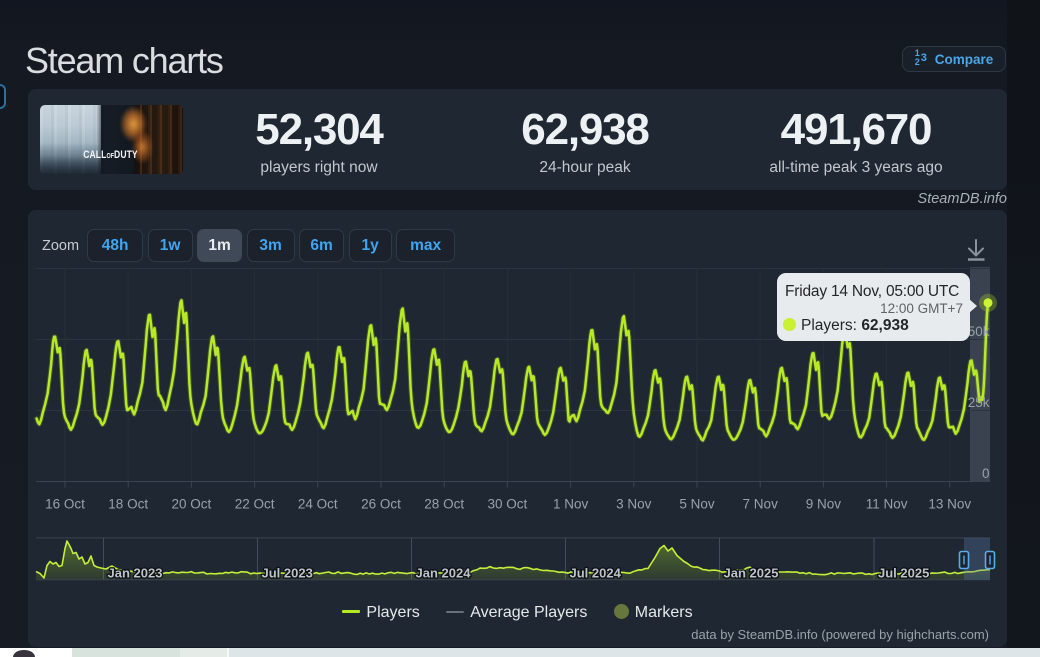  I want to click on svg-text: 50k, so click(979, 331).